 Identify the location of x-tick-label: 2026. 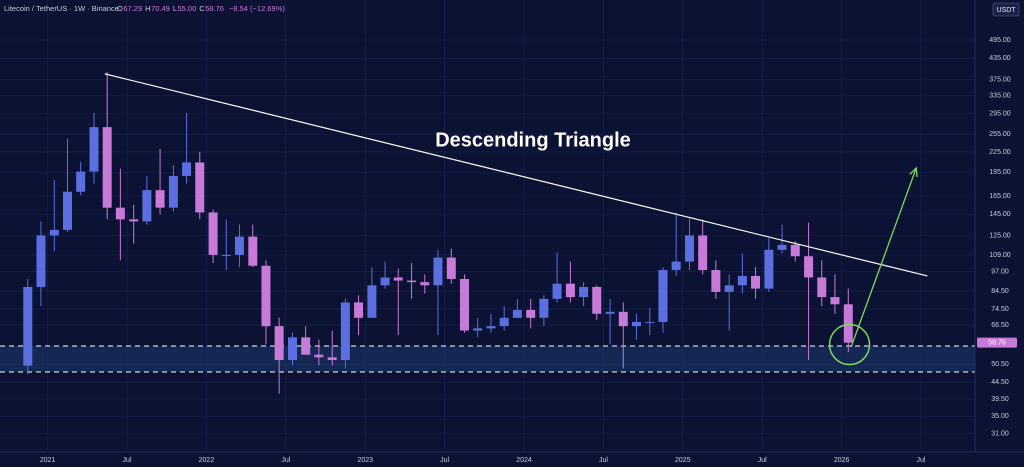
(842, 460).